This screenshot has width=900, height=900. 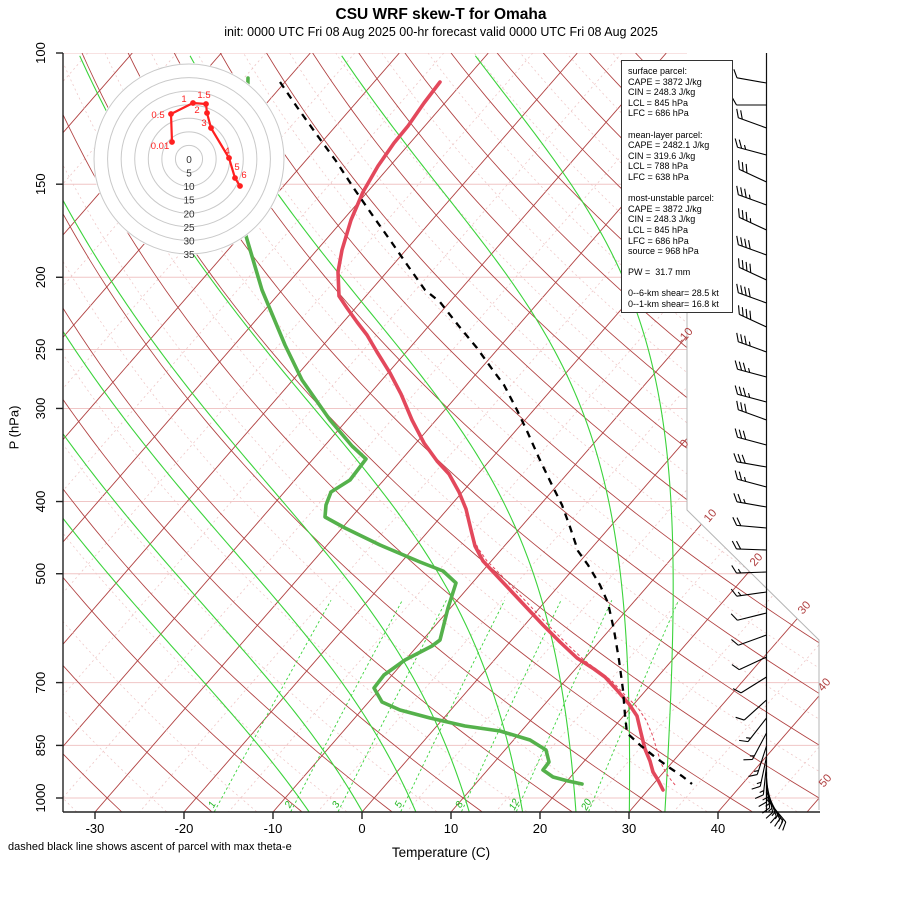 What do you see at coordinates (160, 146) in the screenshot?
I see `hodograph-height-label: 0.01` at bounding box center [160, 146].